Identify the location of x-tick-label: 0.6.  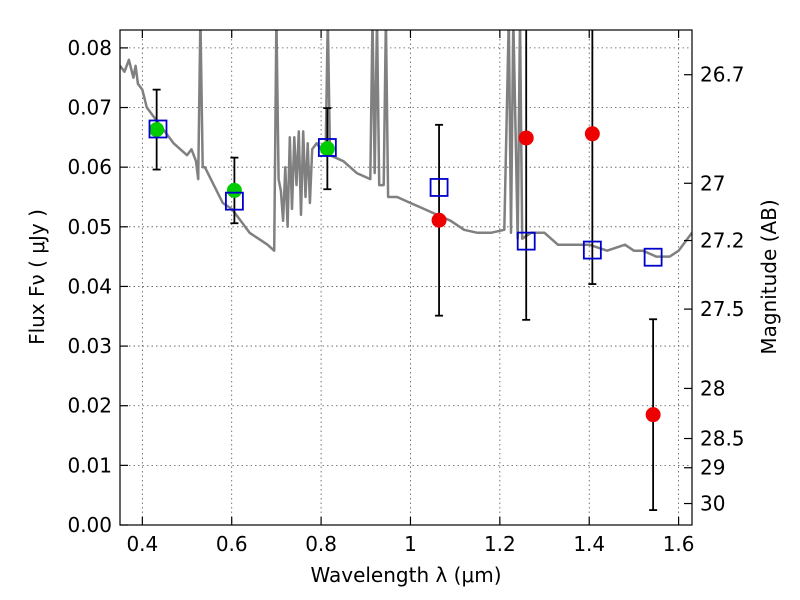
(232, 544).